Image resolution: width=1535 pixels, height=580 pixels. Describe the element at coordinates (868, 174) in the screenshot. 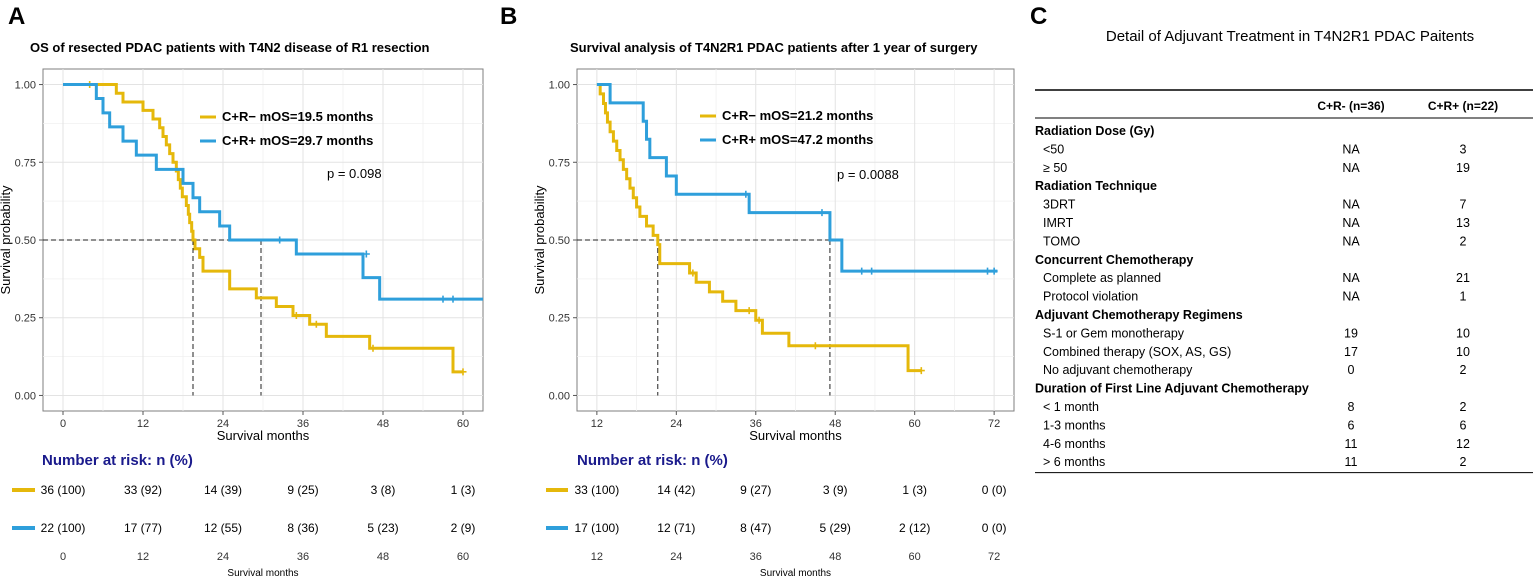

I see `p-value: p = 0.0088` at that location.